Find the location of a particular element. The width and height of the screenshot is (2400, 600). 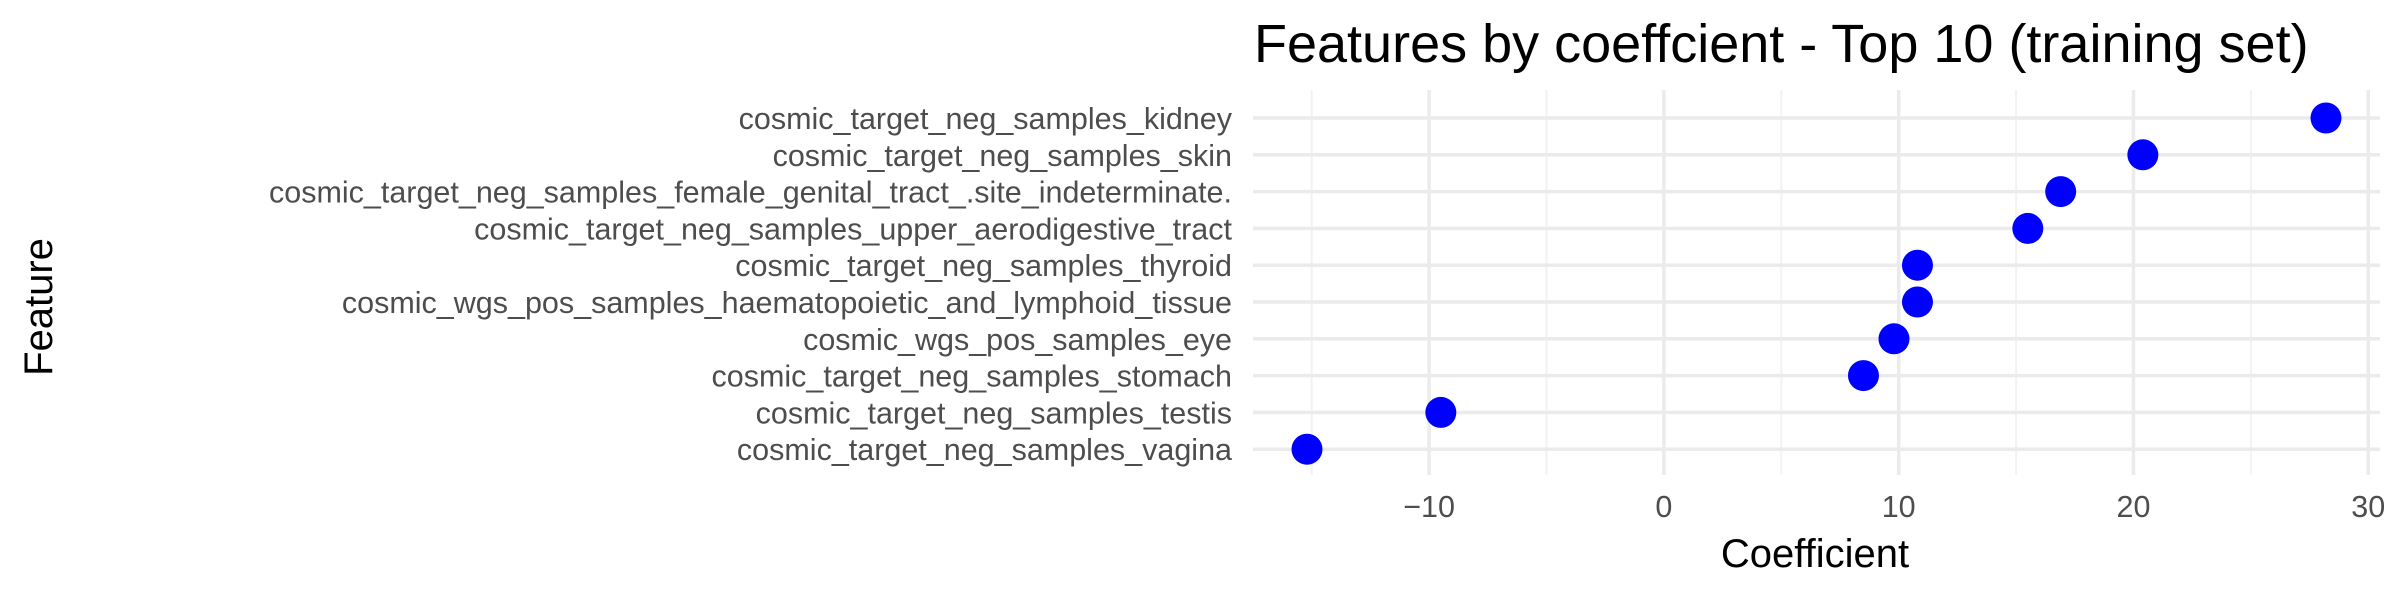

y-axis-title: Feature is located at coordinates (39, 307).